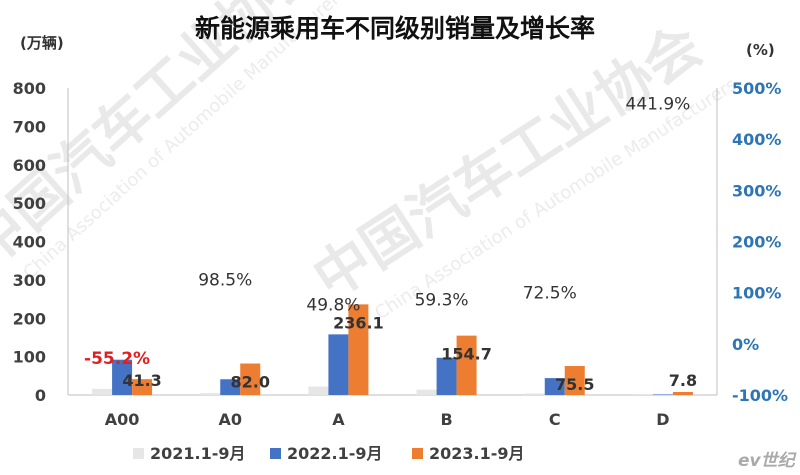 The image size is (800, 475). I want to click on value-label-a00: 41.3, so click(141, 380).